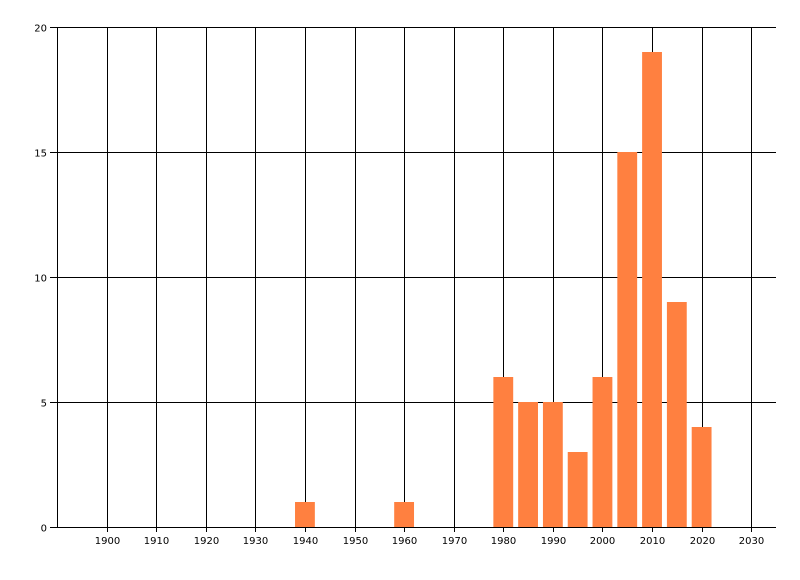  Describe the element at coordinates (40, 279) in the screenshot. I see `y-tick-label: 10` at that location.